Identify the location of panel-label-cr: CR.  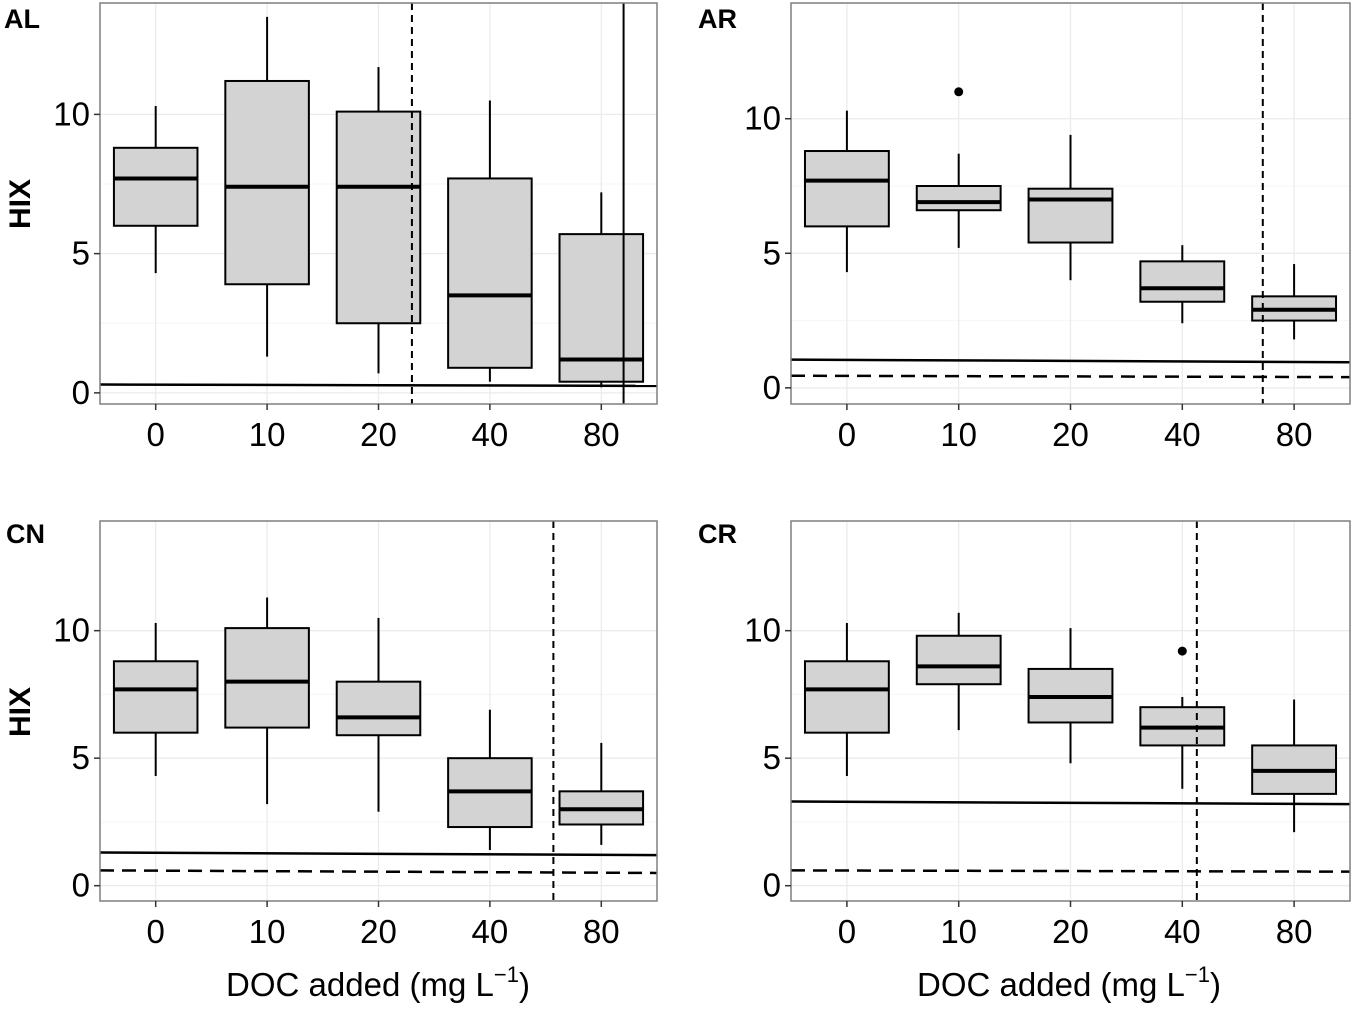
(717, 534).